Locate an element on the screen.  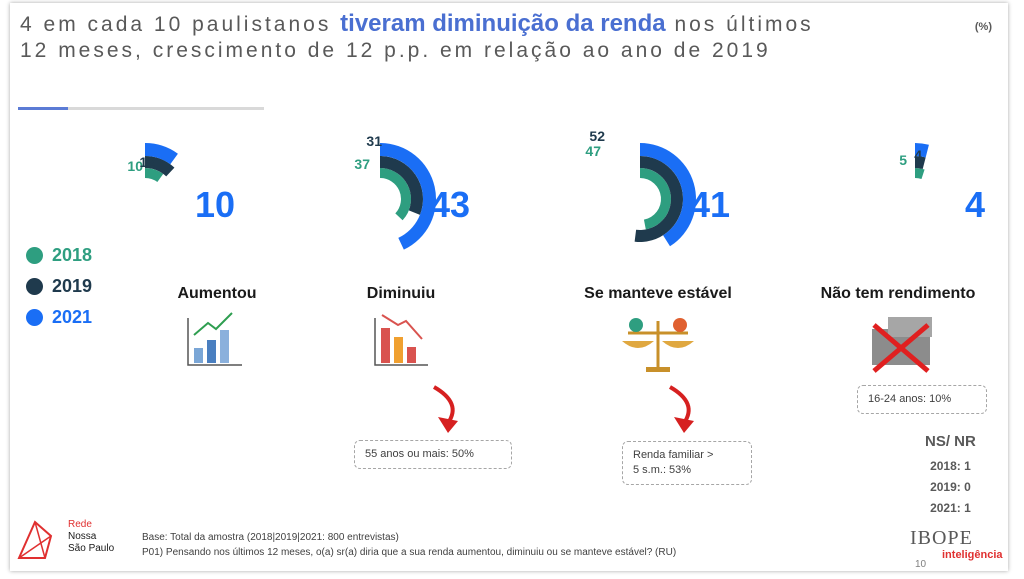
legend: 2018 2019 2021 is located at coordinates (59, 286).